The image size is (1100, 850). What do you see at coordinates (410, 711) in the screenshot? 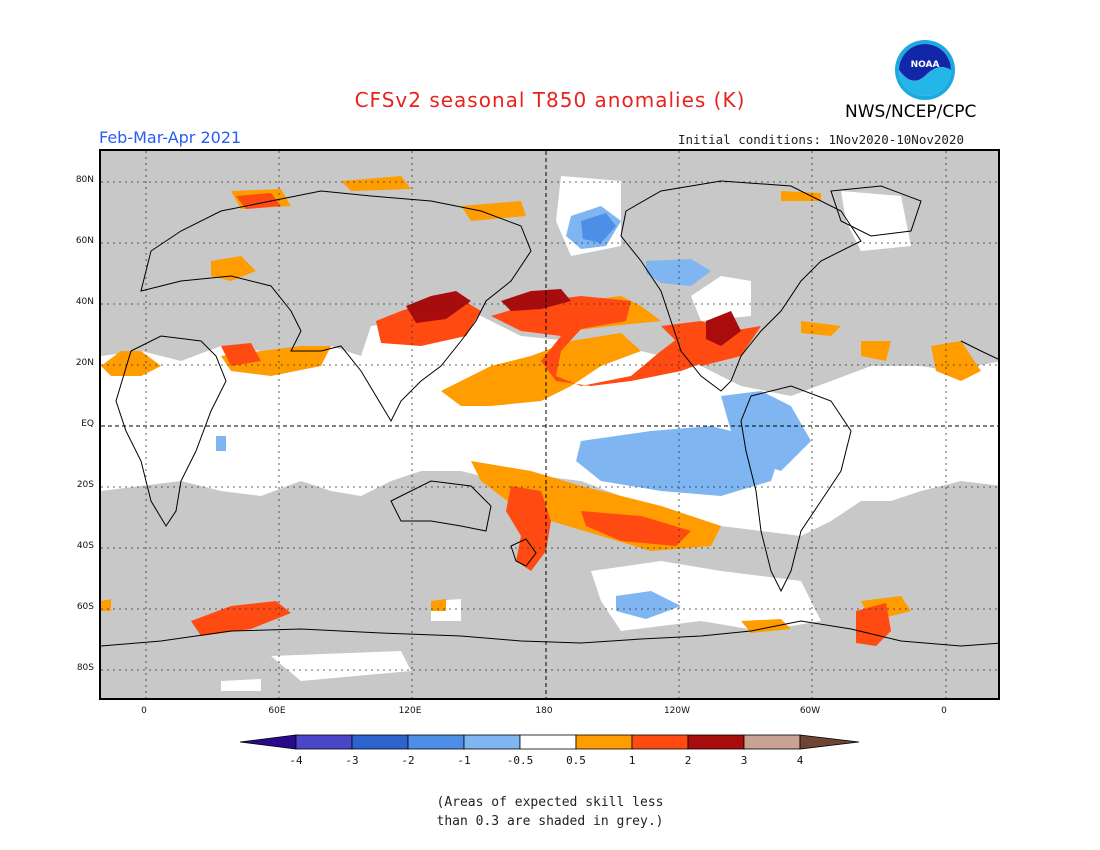
I see `lon-label: 120E` at bounding box center [410, 711].